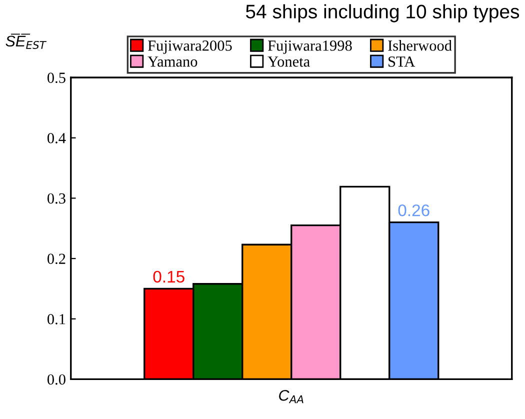 This screenshot has height=419, width=525. I want to click on y-tick-label: 0.2, so click(57, 259).